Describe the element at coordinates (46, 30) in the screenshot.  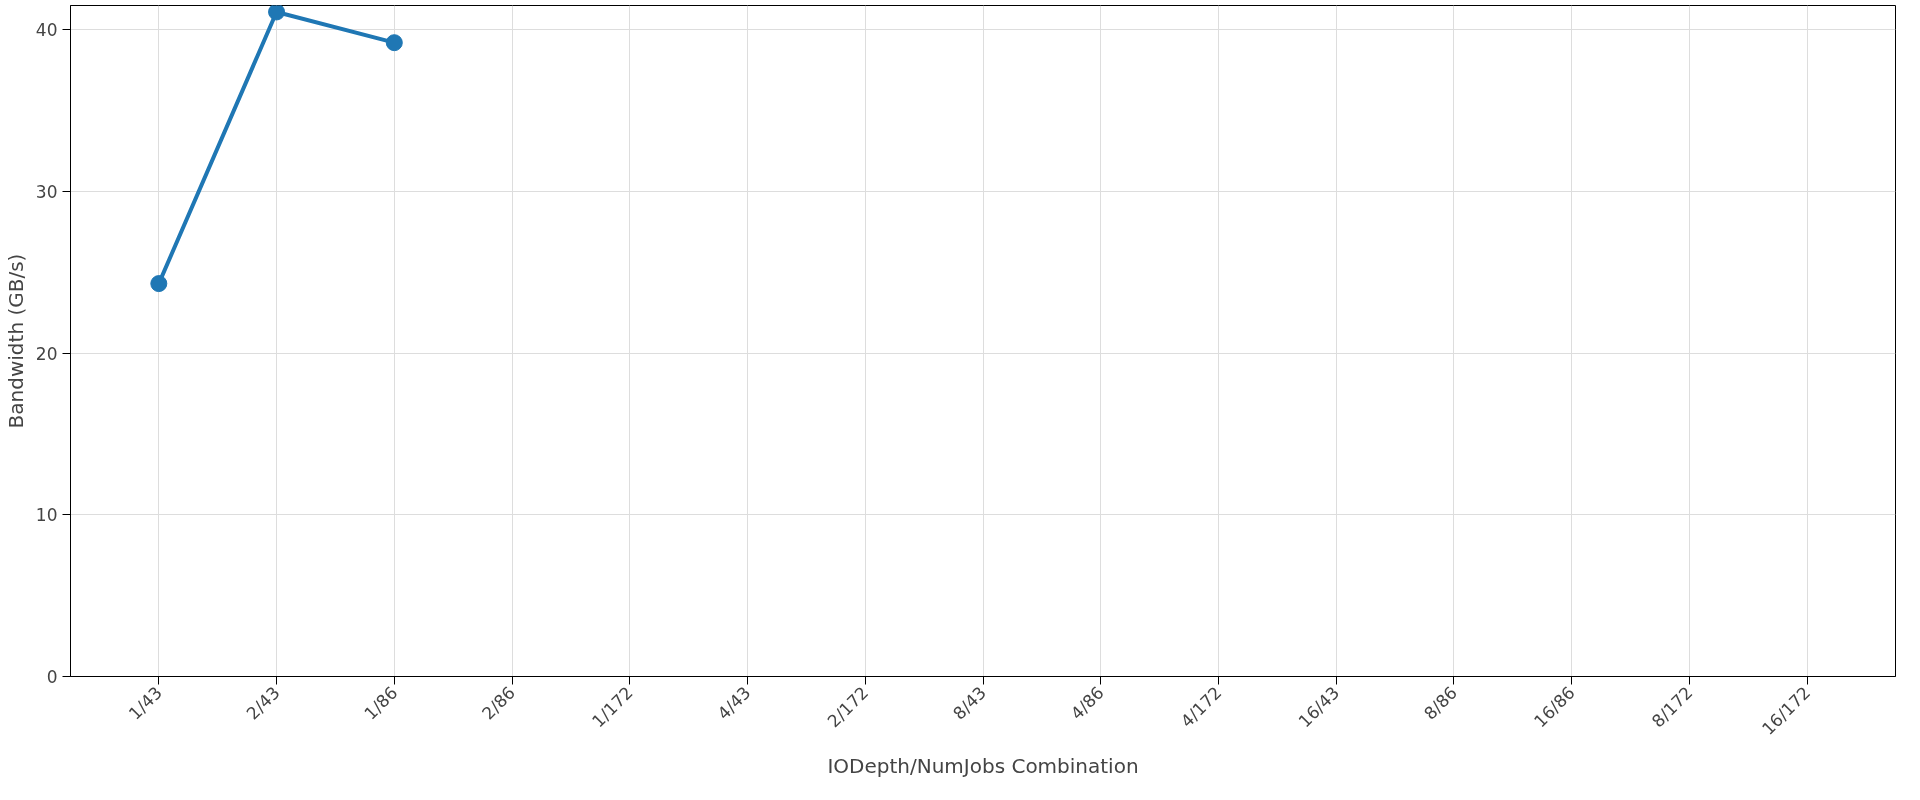
I see `y-tick-label: 40` at that location.